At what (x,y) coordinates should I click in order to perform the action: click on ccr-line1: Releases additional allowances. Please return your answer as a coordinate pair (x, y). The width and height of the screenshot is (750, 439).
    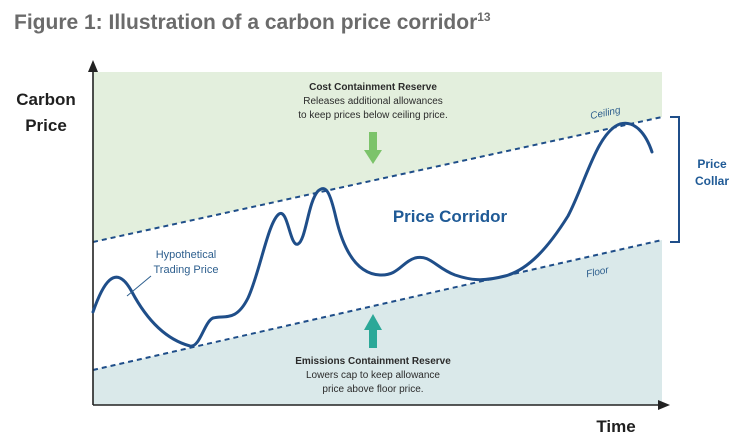
    Looking at the image, I should click on (373, 101).